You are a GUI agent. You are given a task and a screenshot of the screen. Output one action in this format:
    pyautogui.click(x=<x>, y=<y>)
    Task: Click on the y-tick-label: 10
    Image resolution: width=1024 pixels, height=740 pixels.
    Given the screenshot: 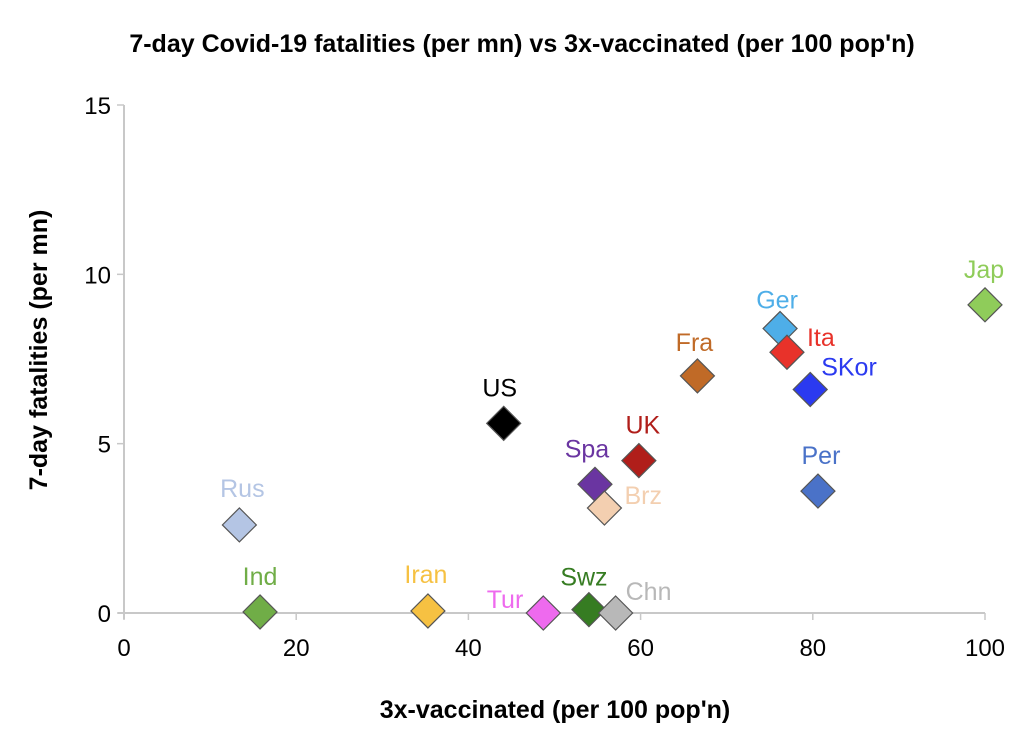 What is the action you would take?
    pyautogui.click(x=97, y=275)
    